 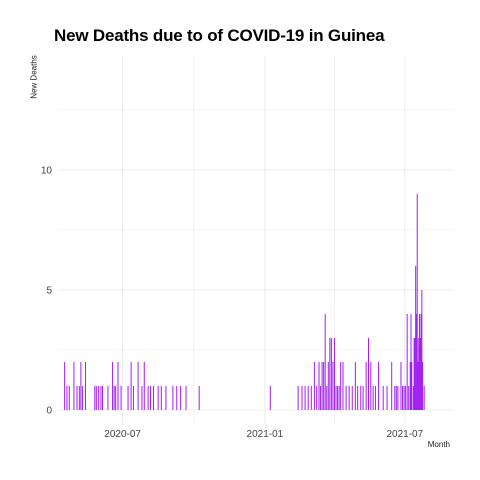 I want to click on x-tick-label: 2021-01, so click(x=265, y=434).